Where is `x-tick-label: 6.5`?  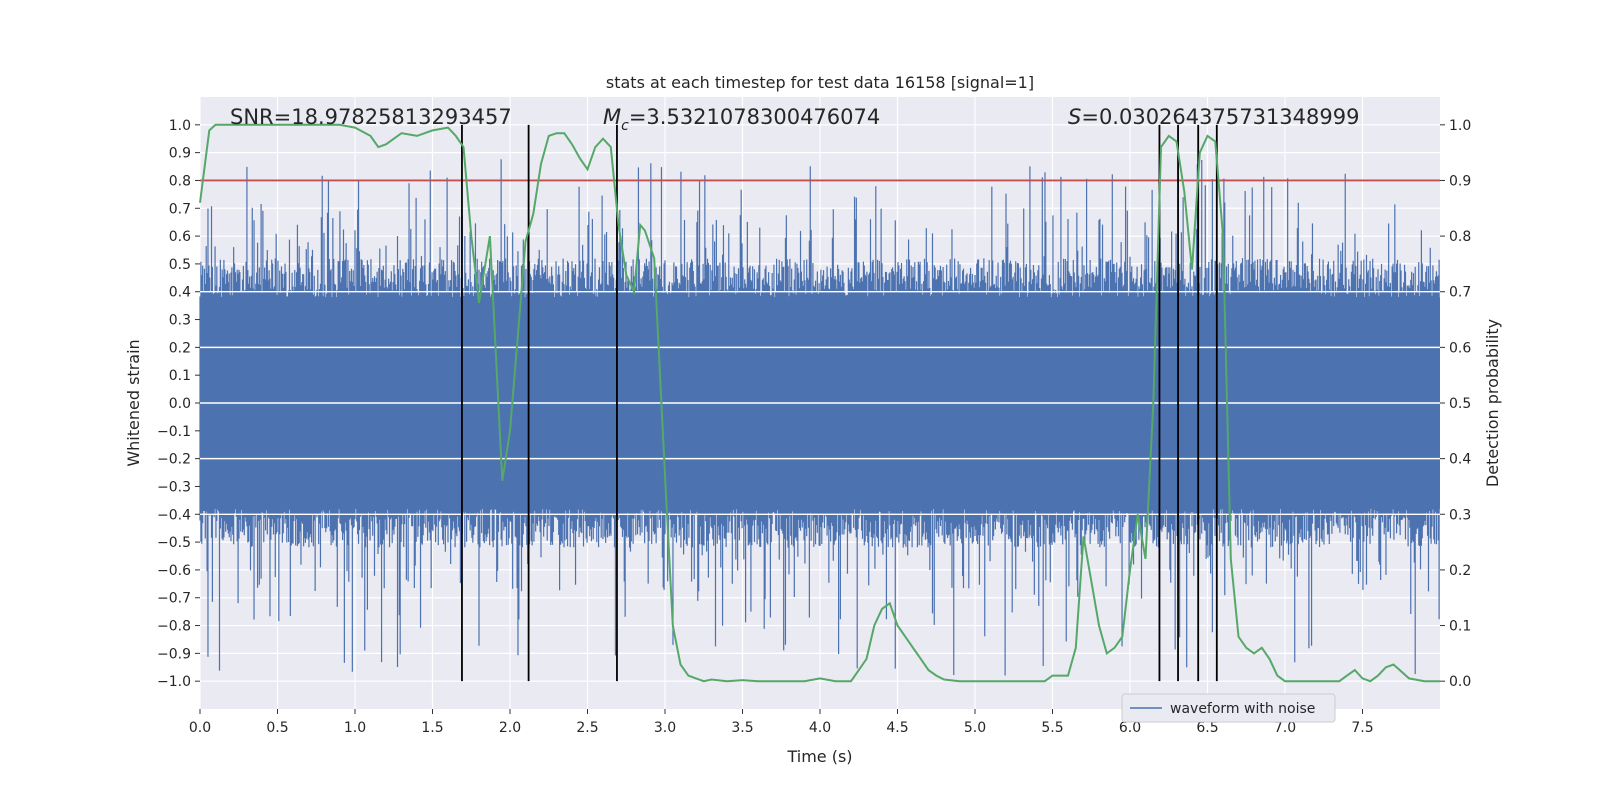
x-tick-label: 6.5 is located at coordinates (1207, 728).